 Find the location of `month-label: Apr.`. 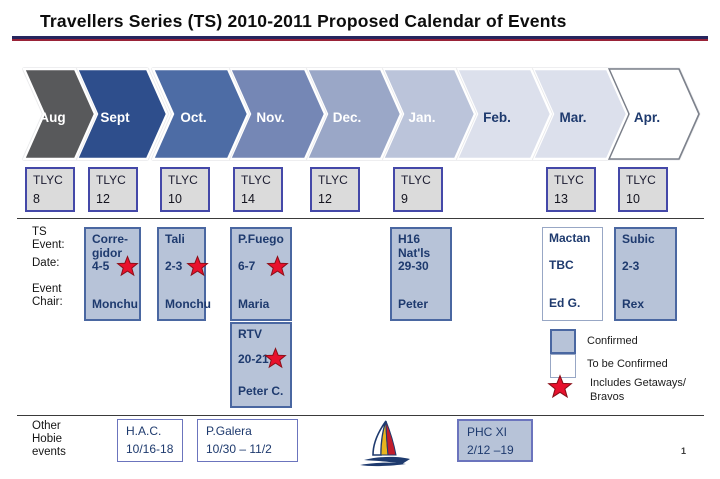

month-label: Apr. is located at coordinates (647, 117).